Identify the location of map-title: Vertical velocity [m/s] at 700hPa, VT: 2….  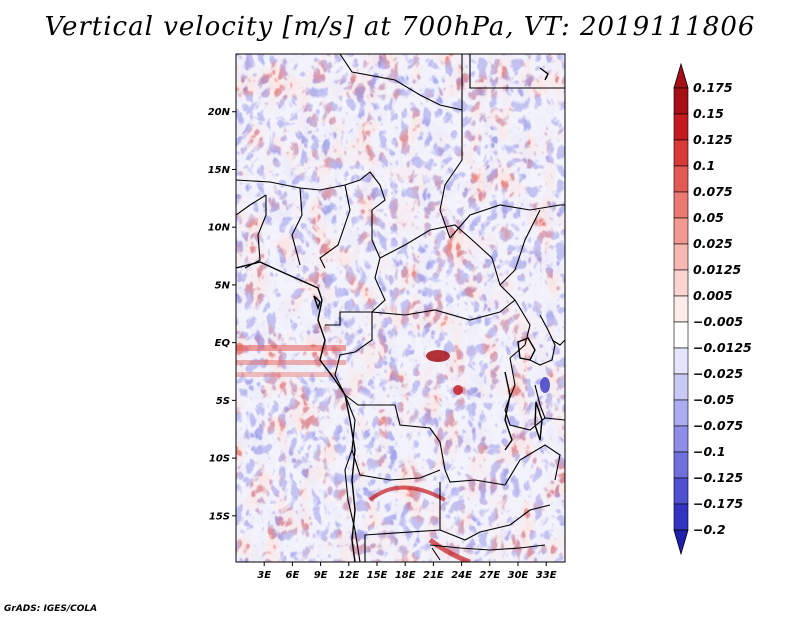
(400, 27).